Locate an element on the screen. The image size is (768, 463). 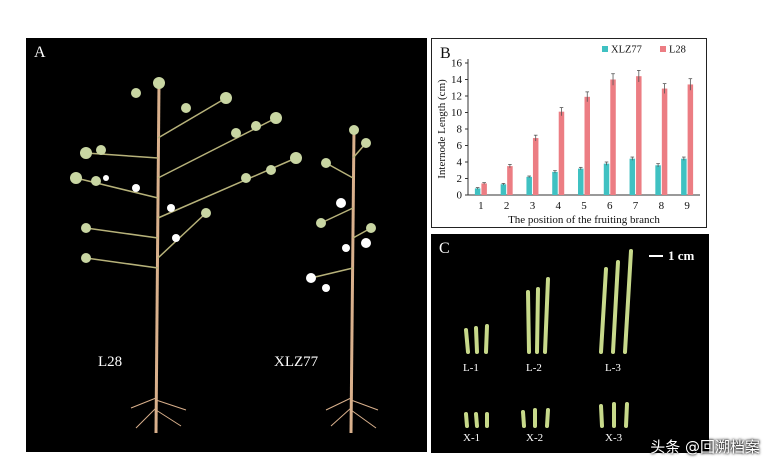
y-tick-label: 14 is located at coordinates (457, 80).